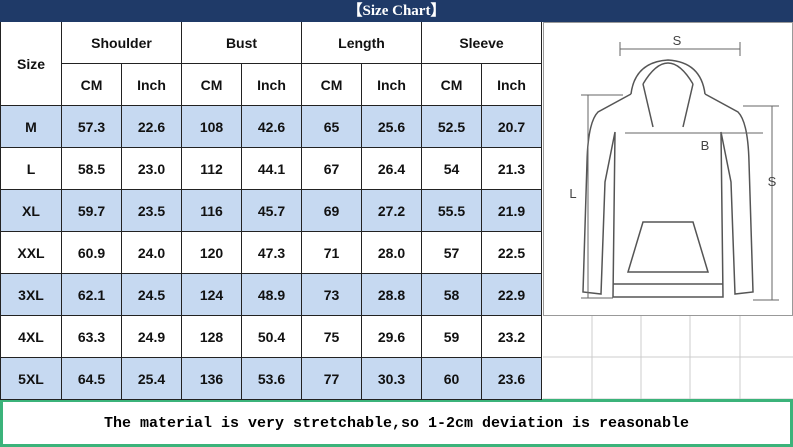 The height and width of the screenshot is (447, 793). What do you see at coordinates (272, 127) in the screenshot?
I see `measure-cell: 42.6` at bounding box center [272, 127].